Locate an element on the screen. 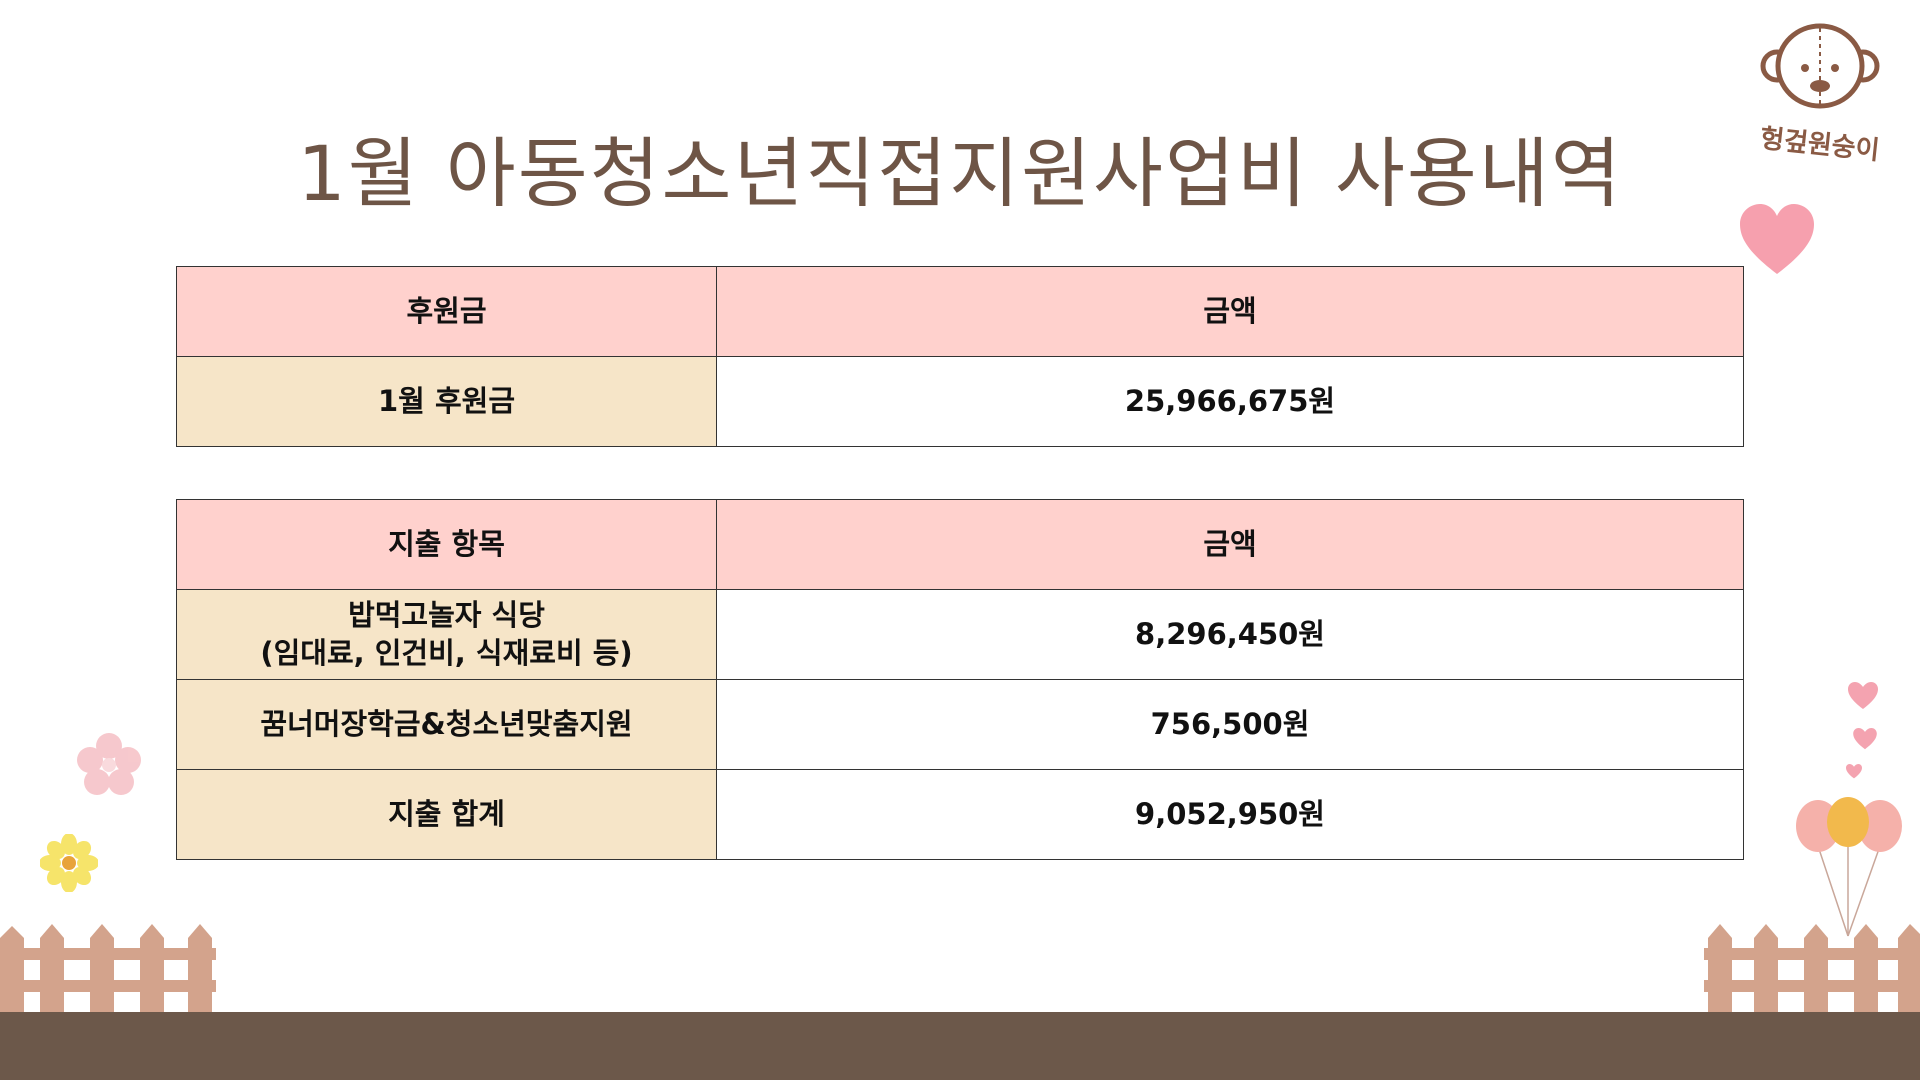 This screenshot has height=1080, width=1920. ground-bar is located at coordinates (960, 1046).